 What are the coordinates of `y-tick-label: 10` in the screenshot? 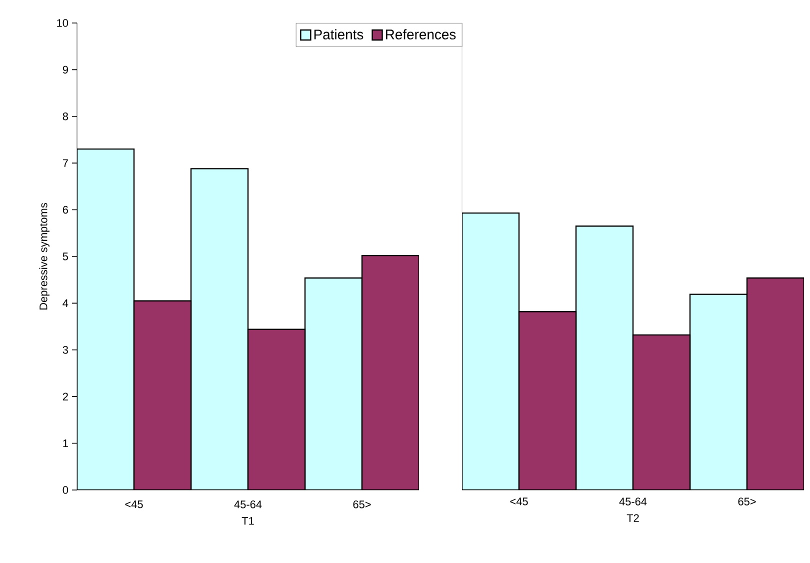 It's located at (62, 23).